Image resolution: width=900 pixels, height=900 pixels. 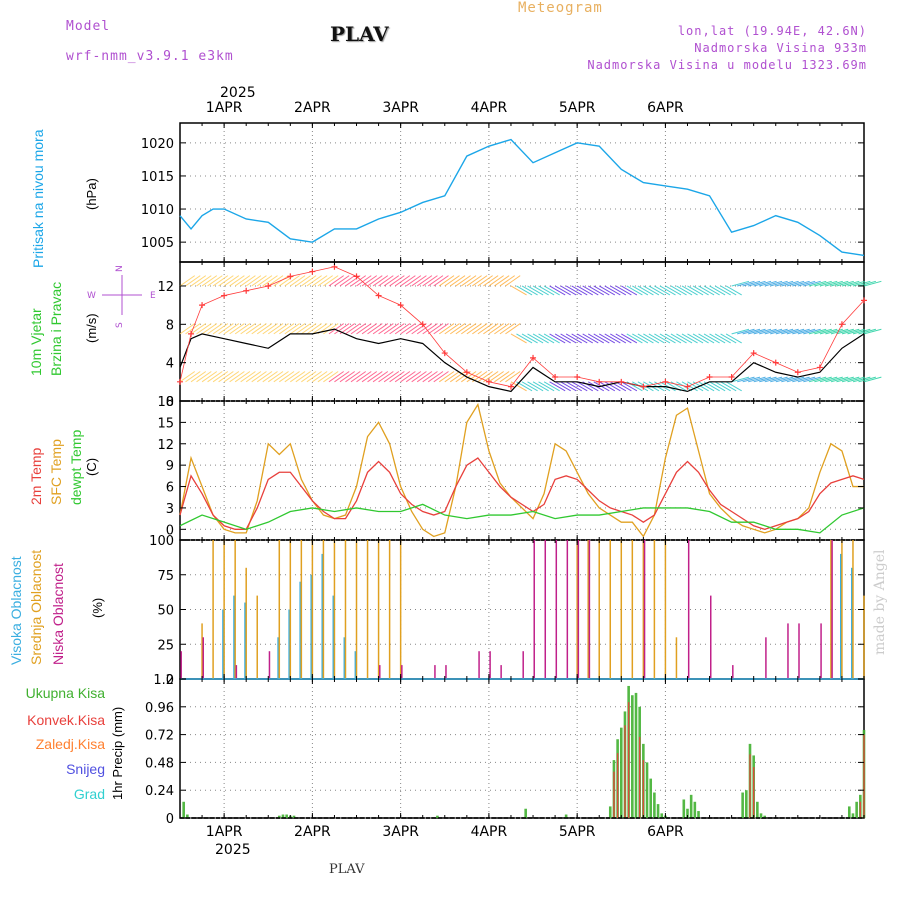 I want to click on y-tick-label: 0.72, so click(x=159, y=736).